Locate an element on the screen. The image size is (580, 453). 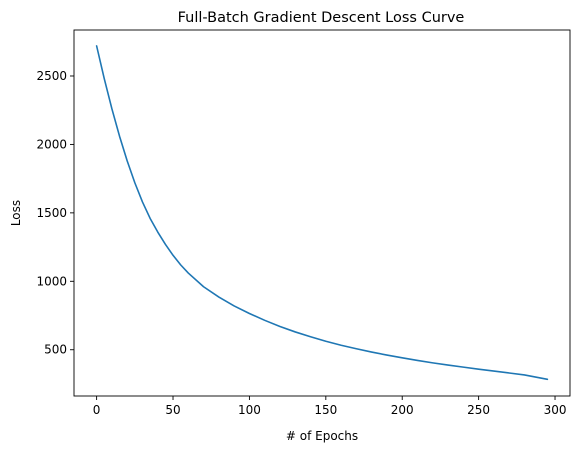
y-axis: 500 1000 1500 2000 2500 is located at coordinates (55, 213).